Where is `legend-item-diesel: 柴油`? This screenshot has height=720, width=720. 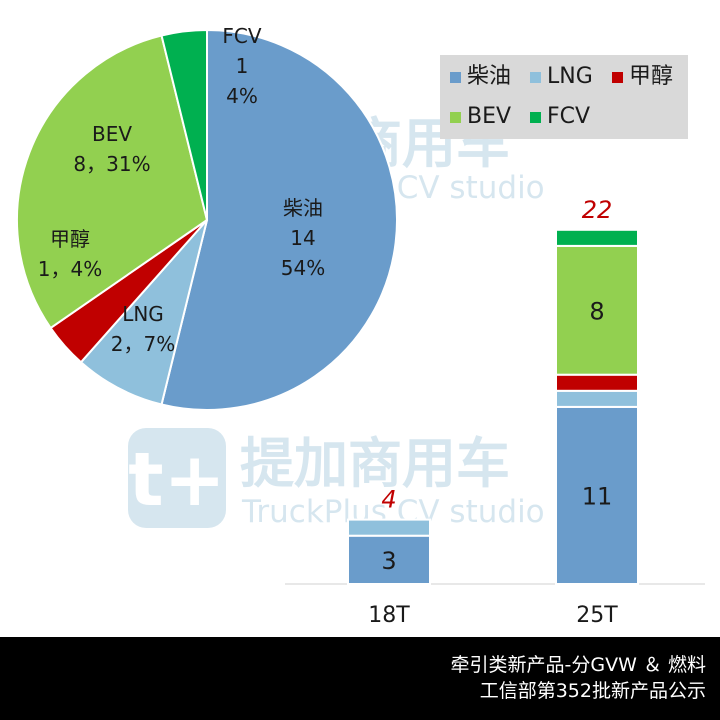 legend-item-diesel: 柴油 is located at coordinates (480, 77).